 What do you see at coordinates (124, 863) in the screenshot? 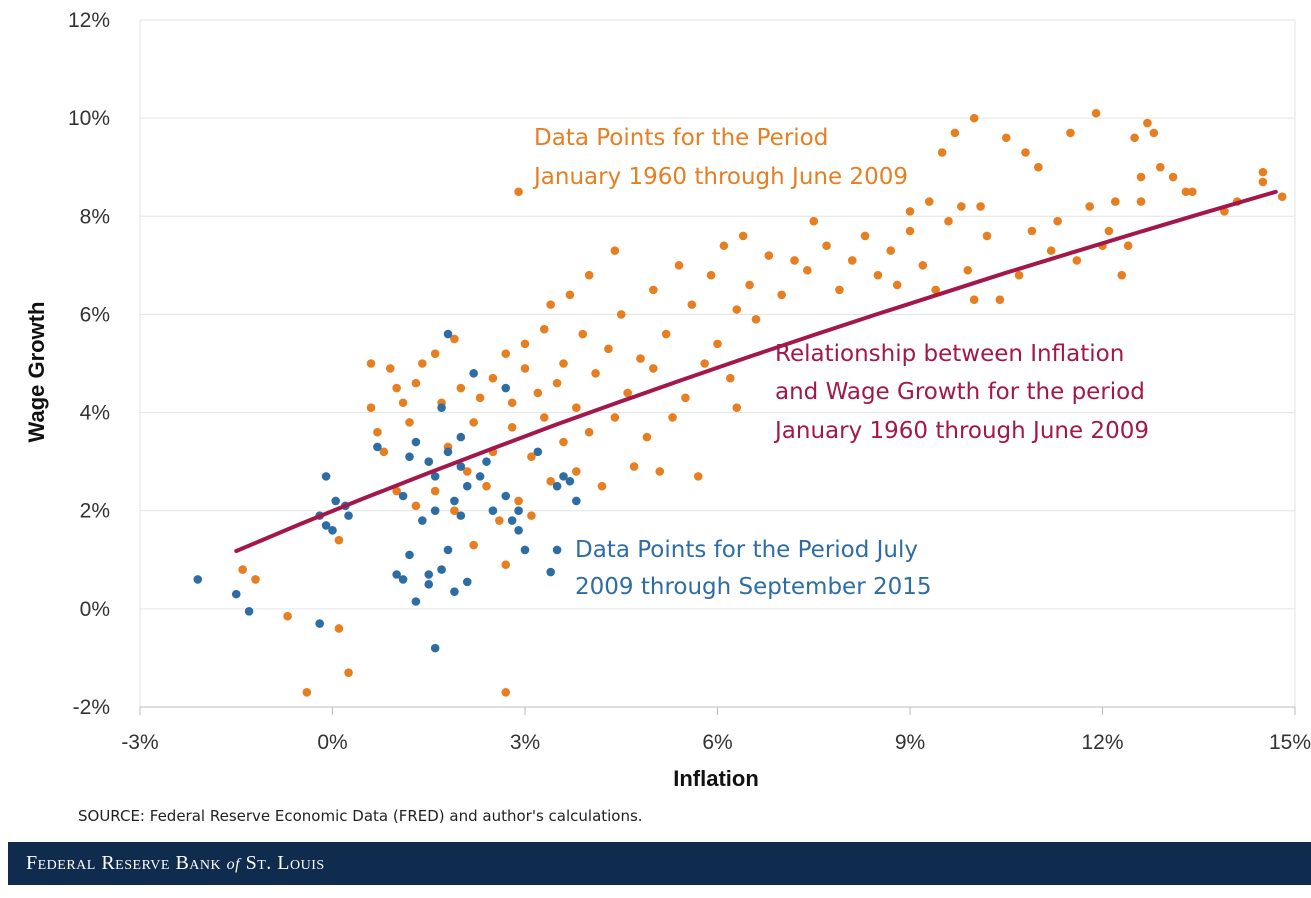
I see `footer-brand-part1: Federal Reserve Bank` at bounding box center [124, 863].